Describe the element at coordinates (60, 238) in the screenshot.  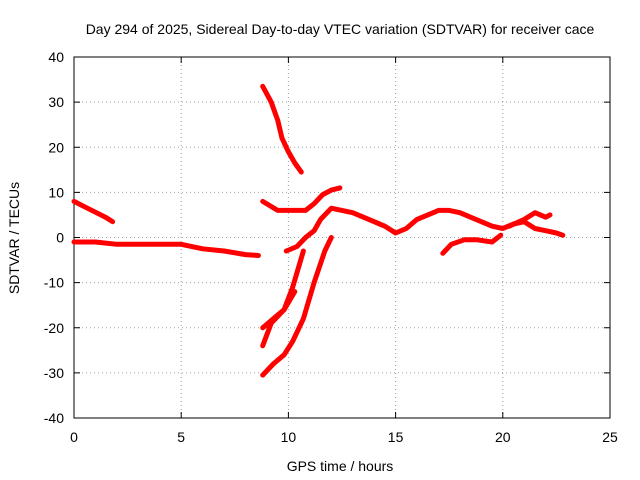
I see `y-tick-label: 0` at that location.